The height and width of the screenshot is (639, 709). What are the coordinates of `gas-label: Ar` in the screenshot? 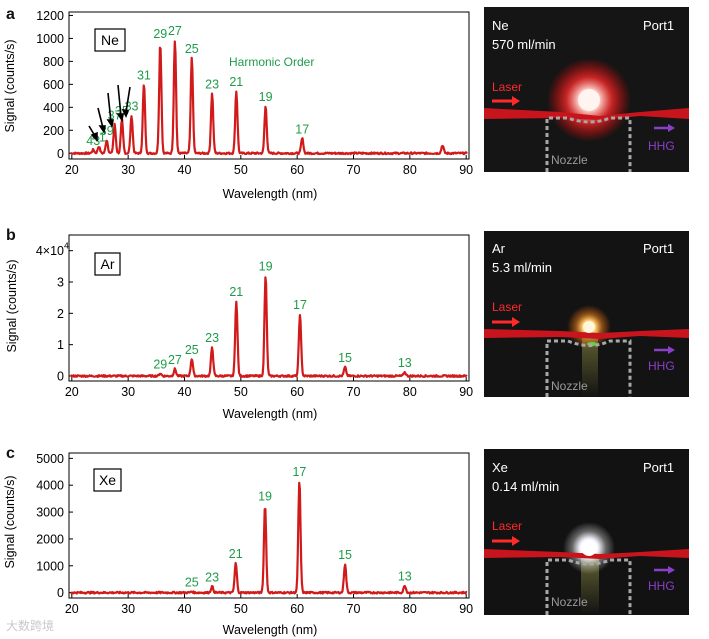 It's located at (108, 264).